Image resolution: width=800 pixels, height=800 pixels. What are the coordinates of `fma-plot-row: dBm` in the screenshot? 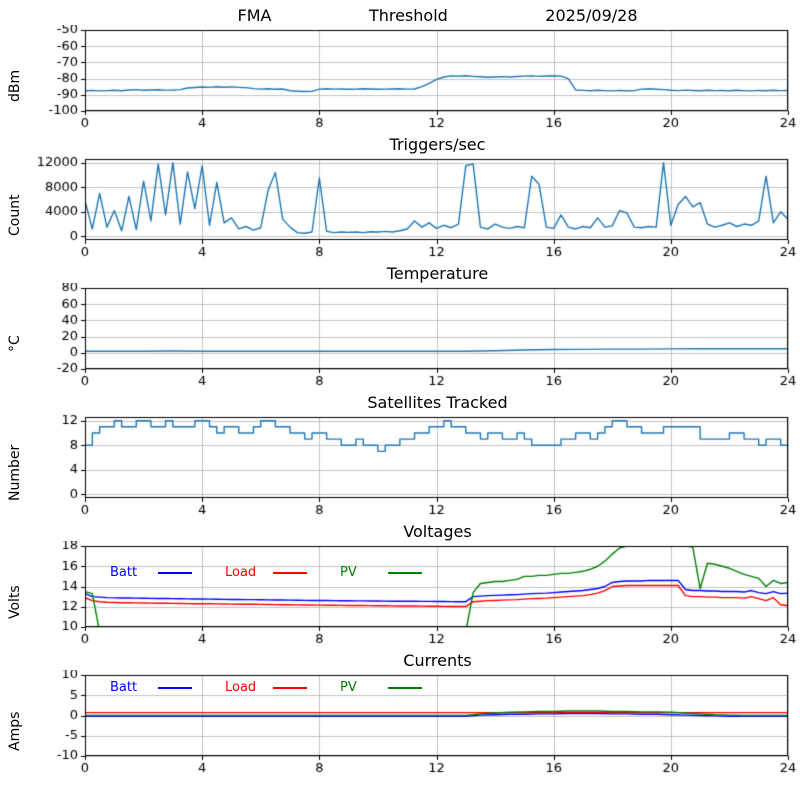 It's located at (400, 78).